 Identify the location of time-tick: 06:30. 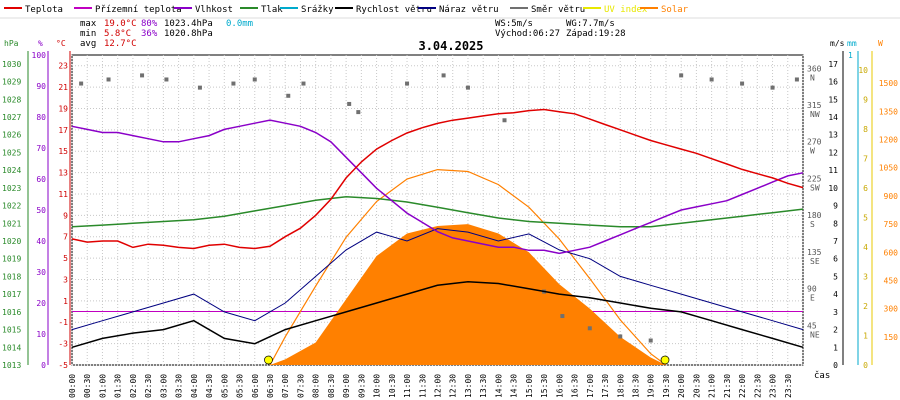
(270, 386).